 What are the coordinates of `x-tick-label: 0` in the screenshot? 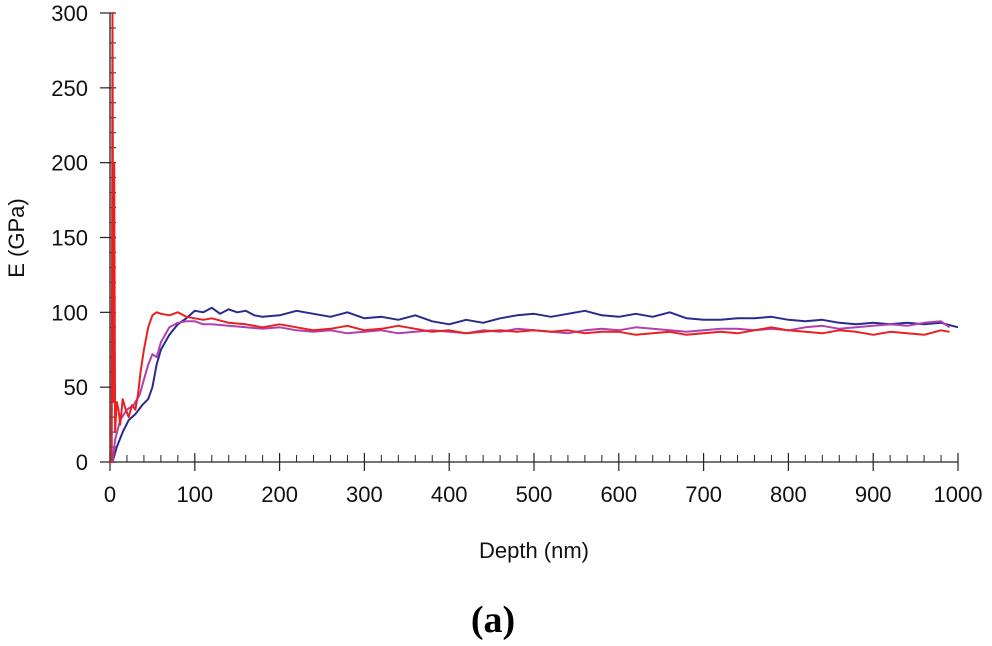 It's located at (110, 494).